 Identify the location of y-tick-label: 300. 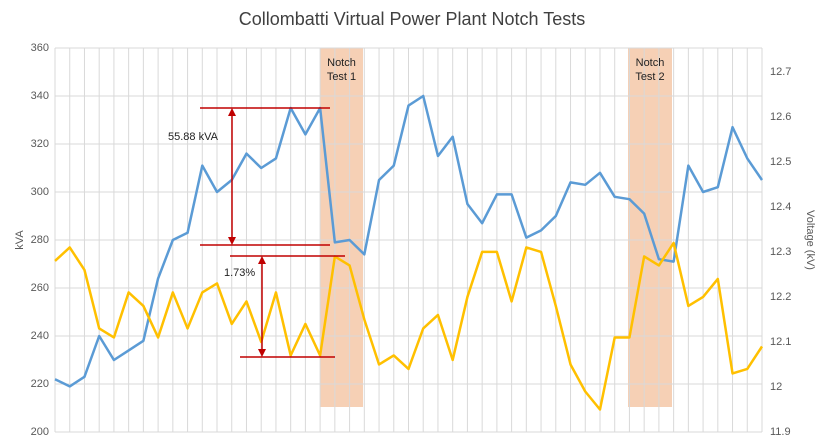
(40, 192).